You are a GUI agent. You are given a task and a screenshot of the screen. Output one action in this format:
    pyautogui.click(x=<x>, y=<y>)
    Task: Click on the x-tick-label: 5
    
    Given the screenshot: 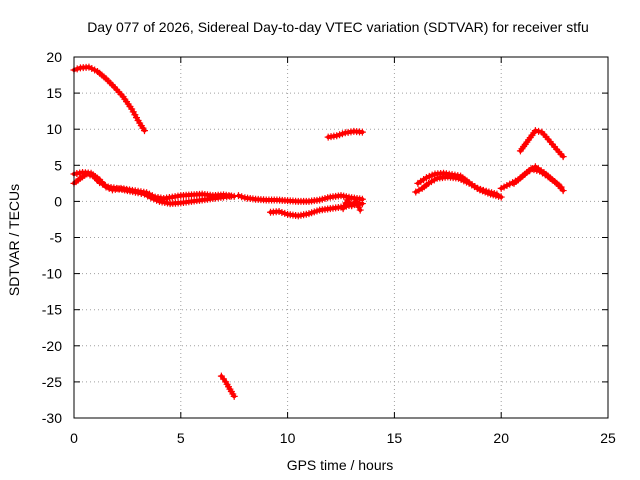 What is the action you would take?
    pyautogui.click(x=181, y=438)
    